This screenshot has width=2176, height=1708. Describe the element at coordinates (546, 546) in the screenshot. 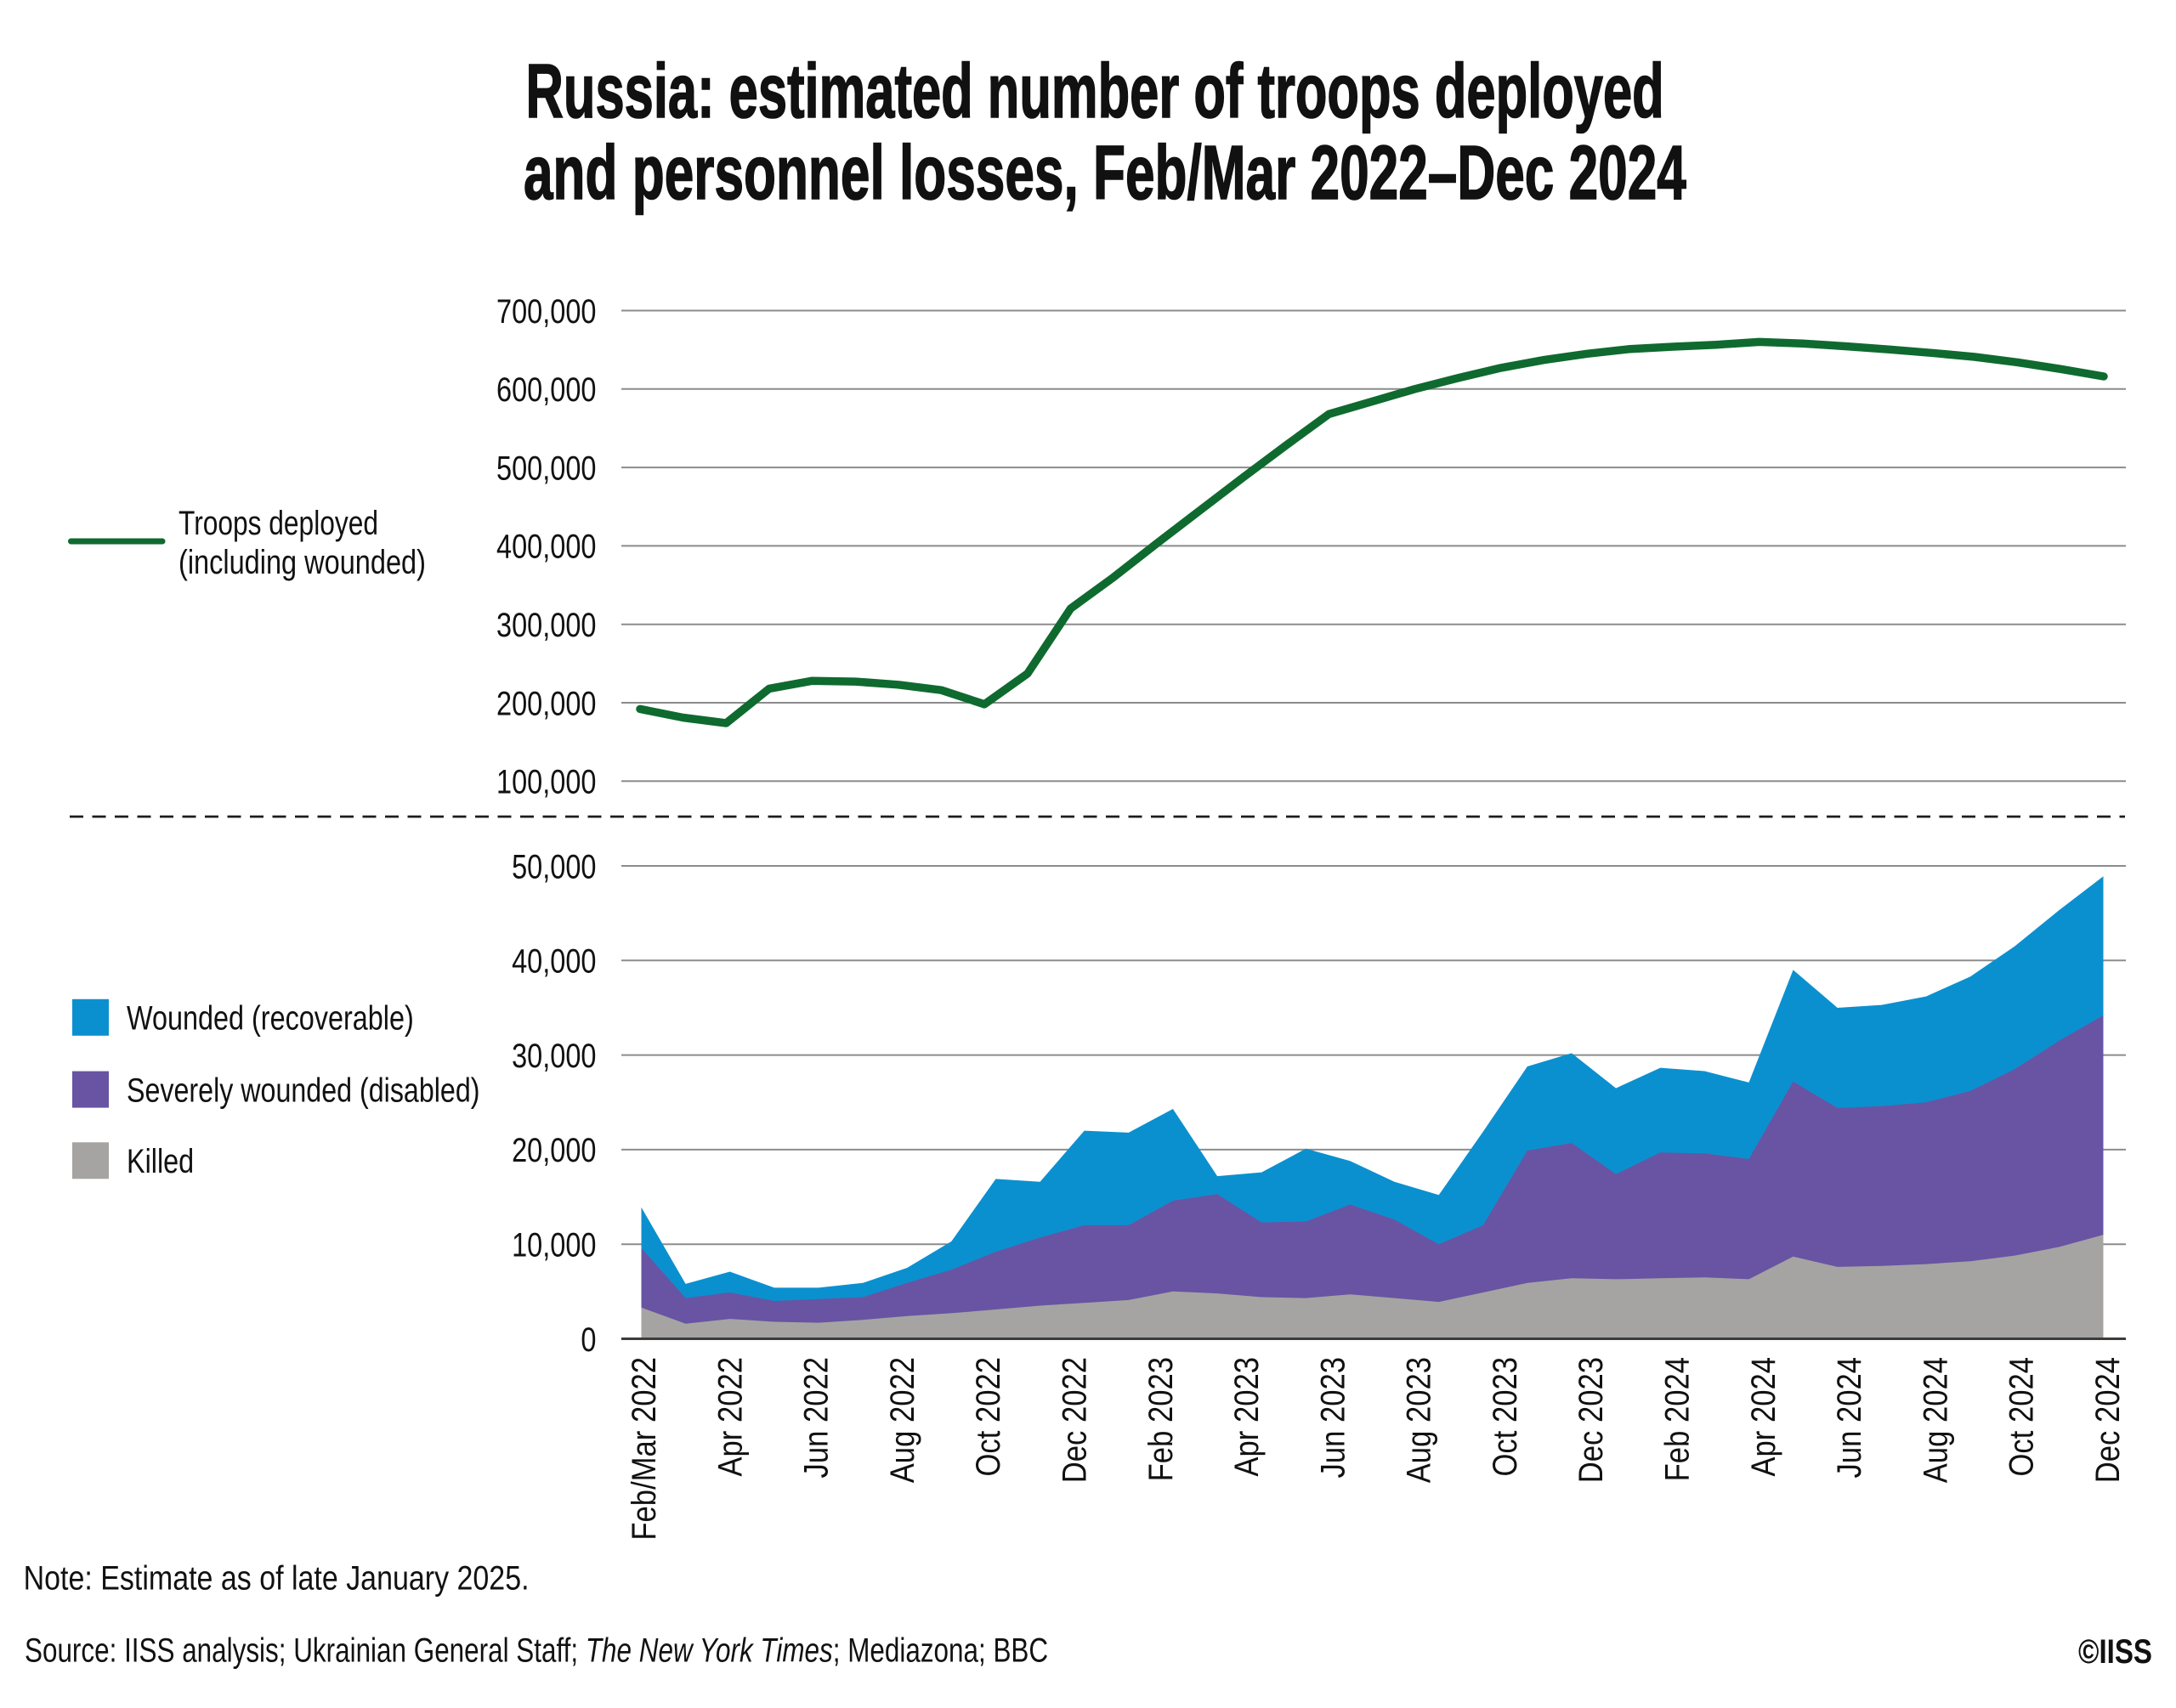

I see `svg-text: 400,000` at that location.